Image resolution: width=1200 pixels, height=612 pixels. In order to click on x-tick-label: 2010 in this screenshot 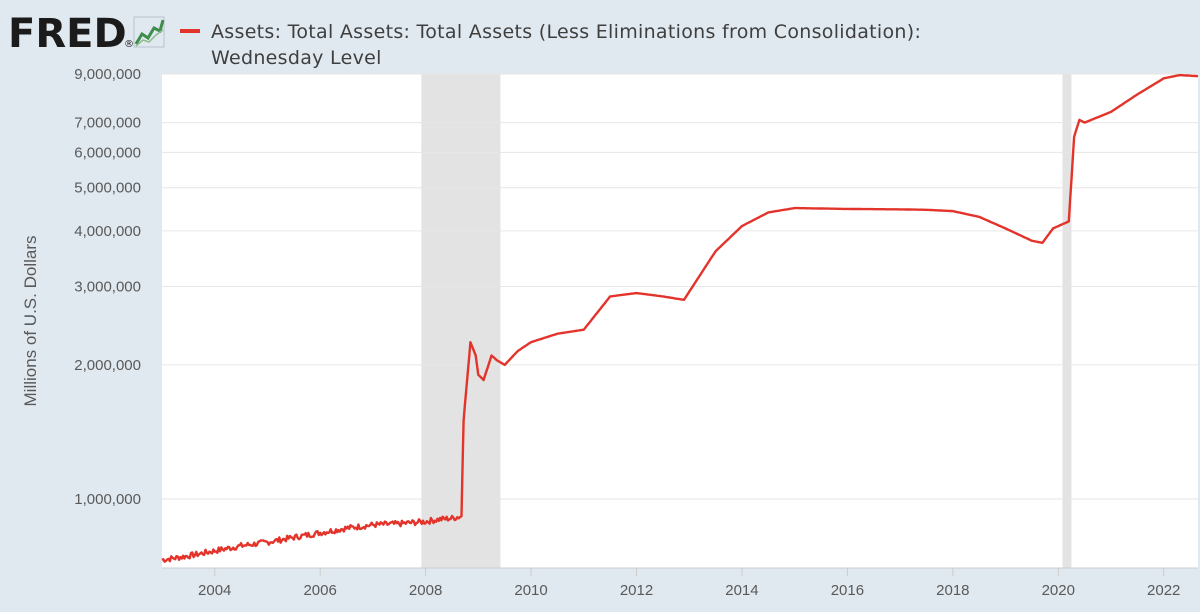, I will do `click(530, 590)`.